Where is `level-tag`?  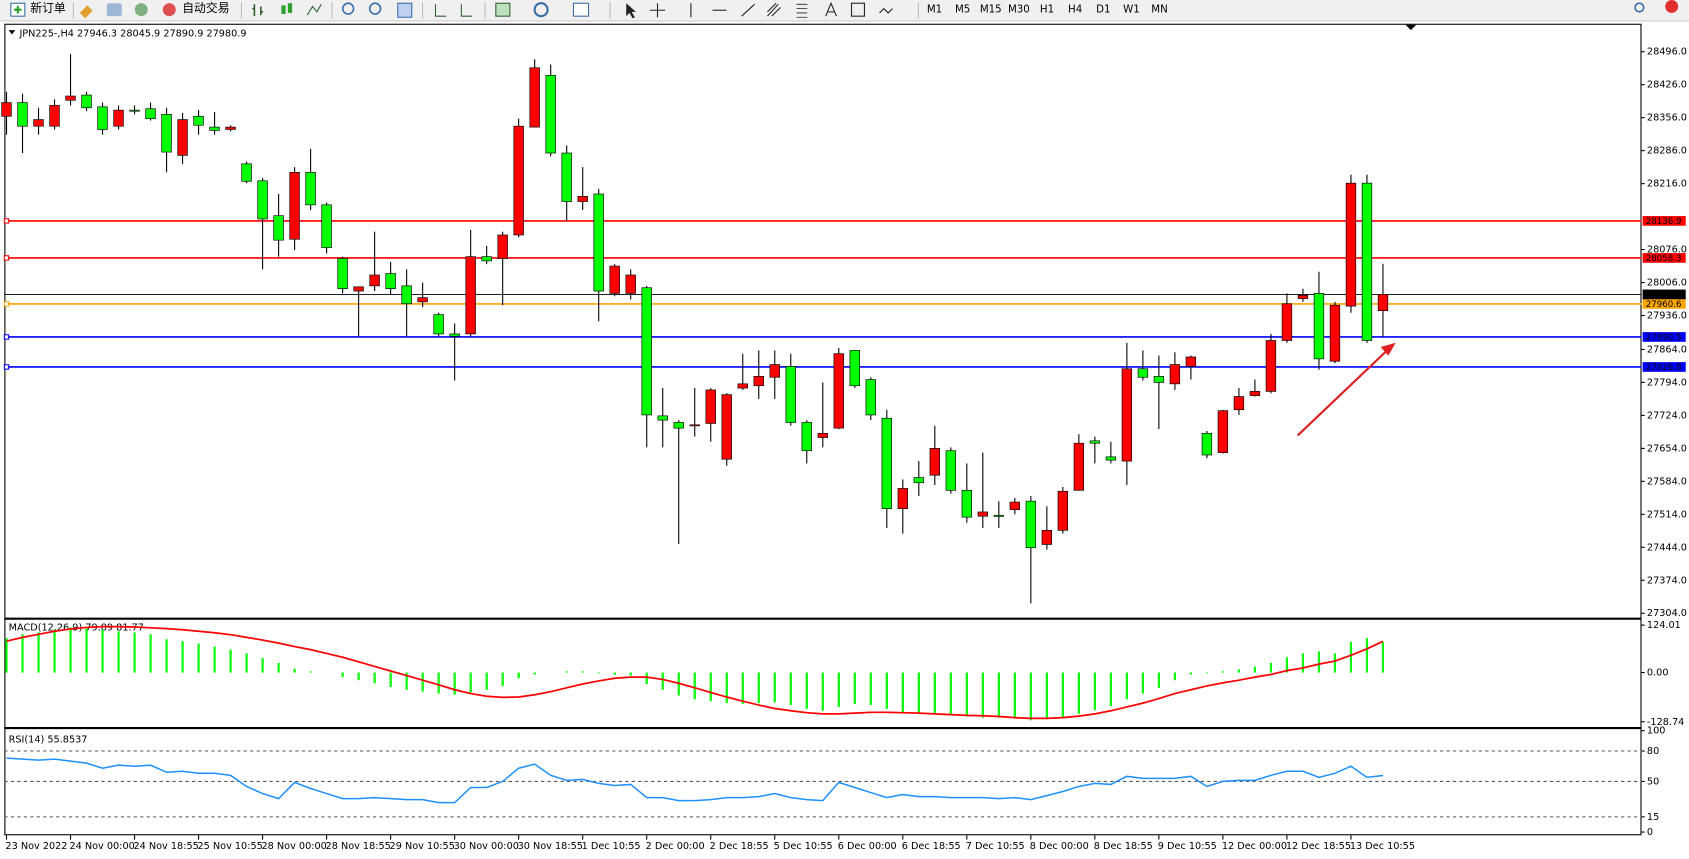
level-tag is located at coordinates (1664, 304).